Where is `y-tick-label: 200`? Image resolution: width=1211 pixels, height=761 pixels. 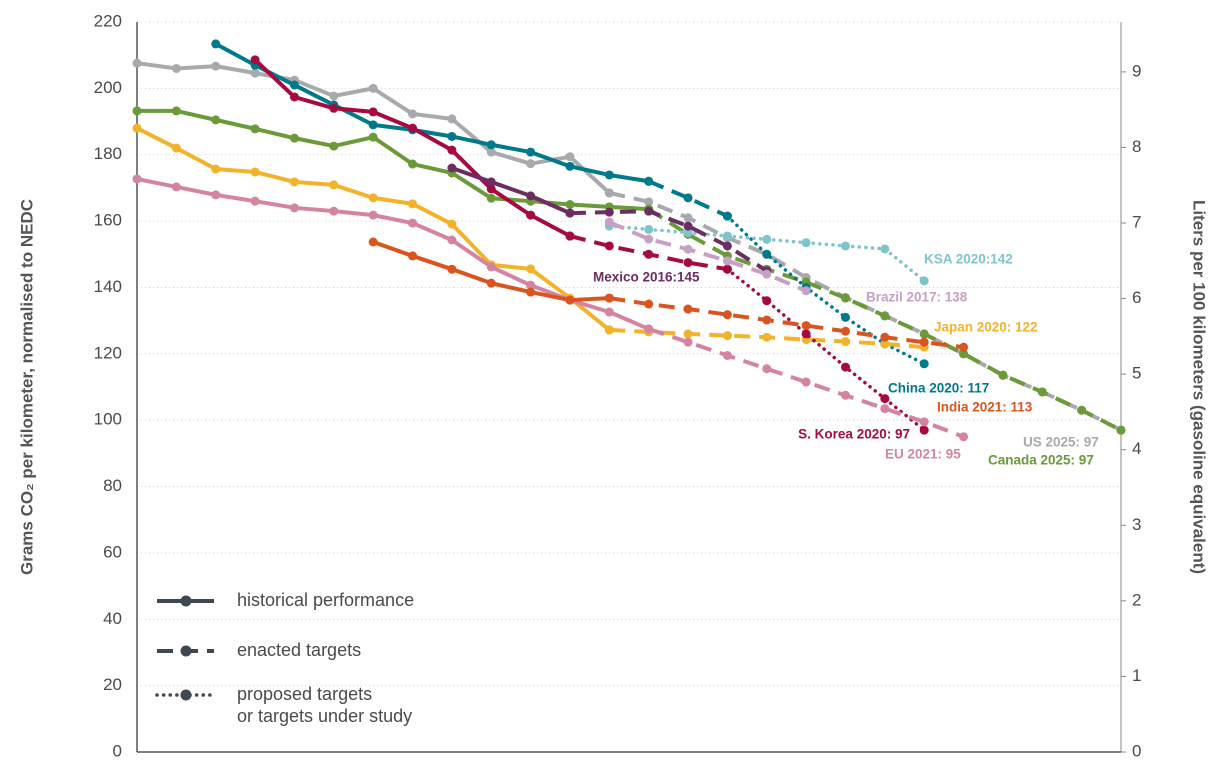 y-tick-label: 200 is located at coordinates (108, 87).